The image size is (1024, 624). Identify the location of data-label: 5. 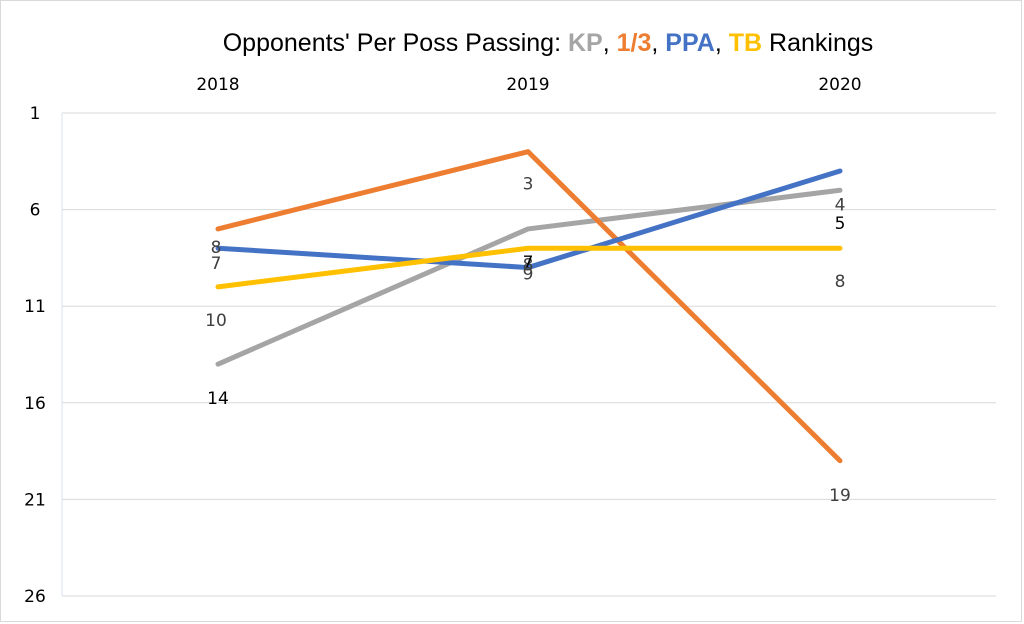
(840, 224).